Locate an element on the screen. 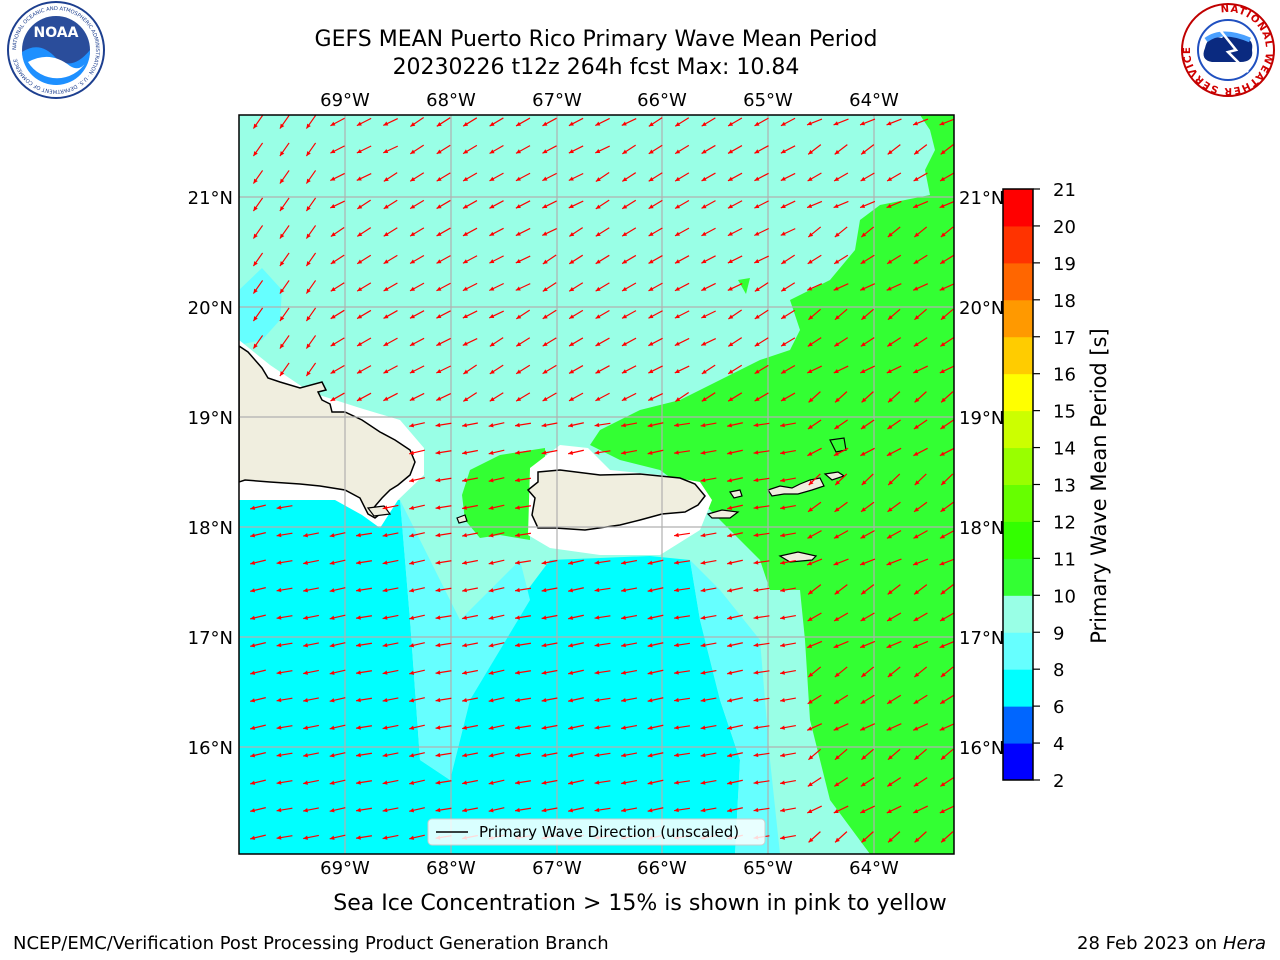  lon-label-top: 69°W is located at coordinates (345, 100).